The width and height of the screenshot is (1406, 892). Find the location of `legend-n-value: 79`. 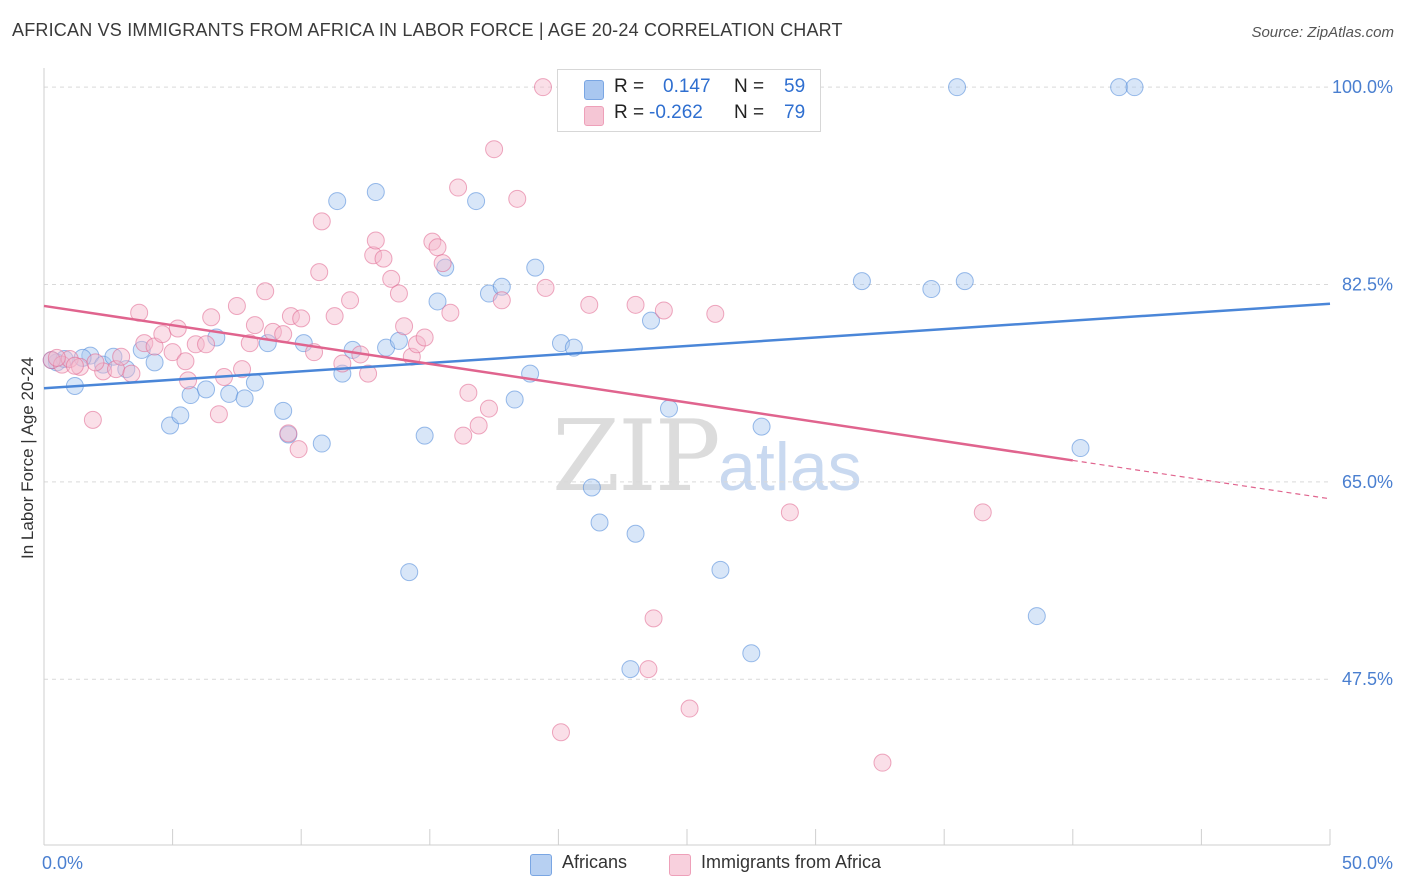

legend-n-value: 79 is located at coordinates (795, 112).